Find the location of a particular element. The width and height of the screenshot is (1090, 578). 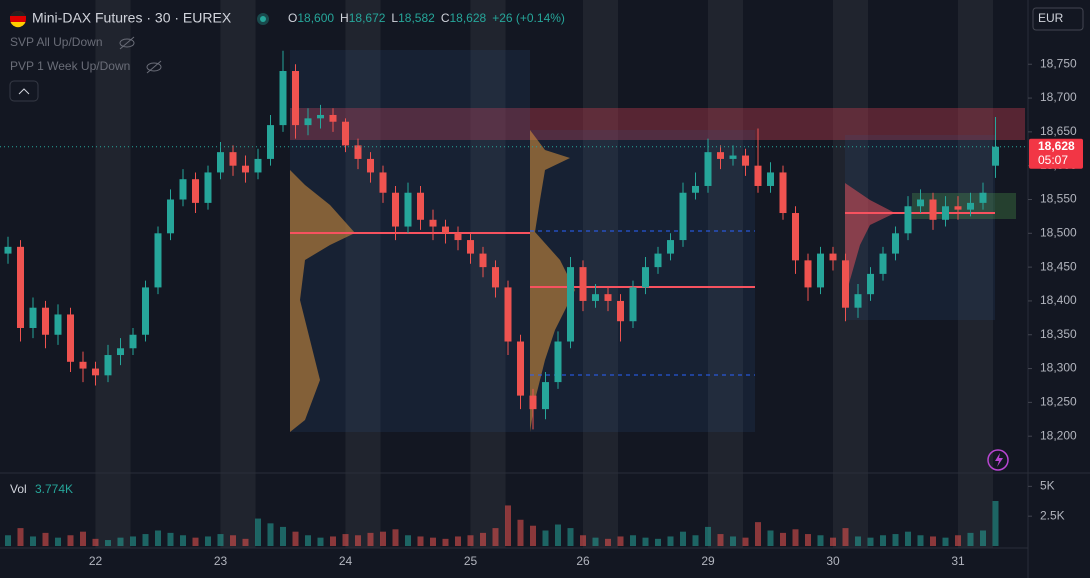

y-tick-label: 18,400 is located at coordinates (1058, 300).